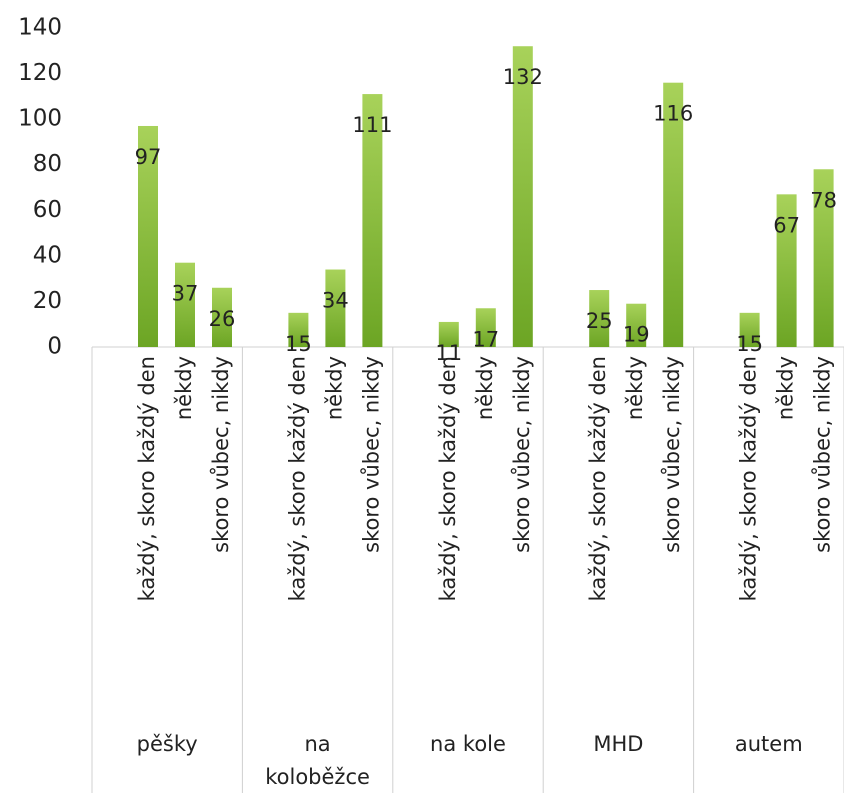 This screenshot has height=793, width=844. I want to click on data-label: 78, so click(823, 200).